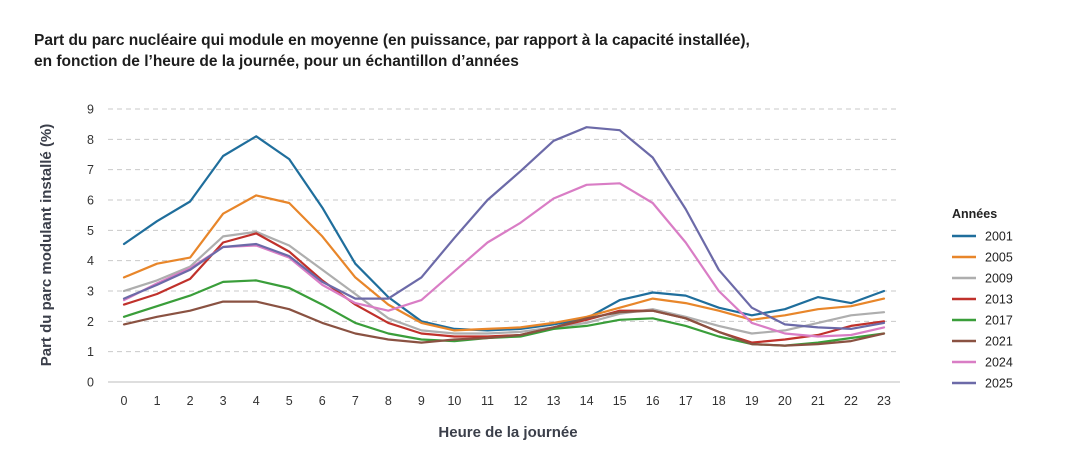 Image resolution: width=1090 pixels, height=467 pixels. What do you see at coordinates (289, 401) in the screenshot?
I see `x-tick-label-5: 5` at bounding box center [289, 401].